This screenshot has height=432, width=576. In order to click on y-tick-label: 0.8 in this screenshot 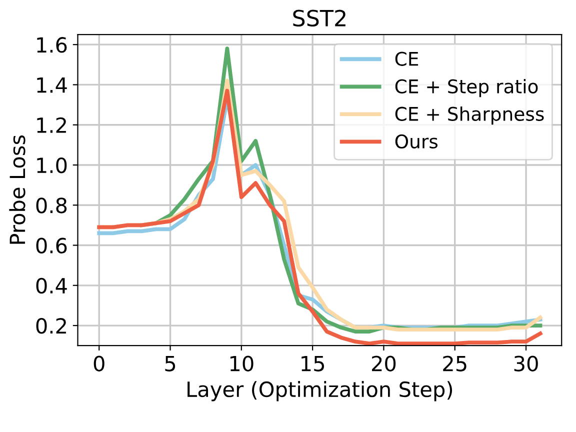, I will do `click(51, 206)`.